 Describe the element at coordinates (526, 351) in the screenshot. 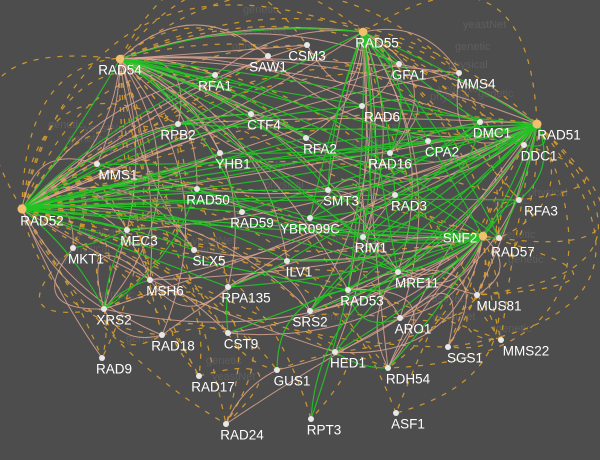

I see `node-label: MMS22` at that location.